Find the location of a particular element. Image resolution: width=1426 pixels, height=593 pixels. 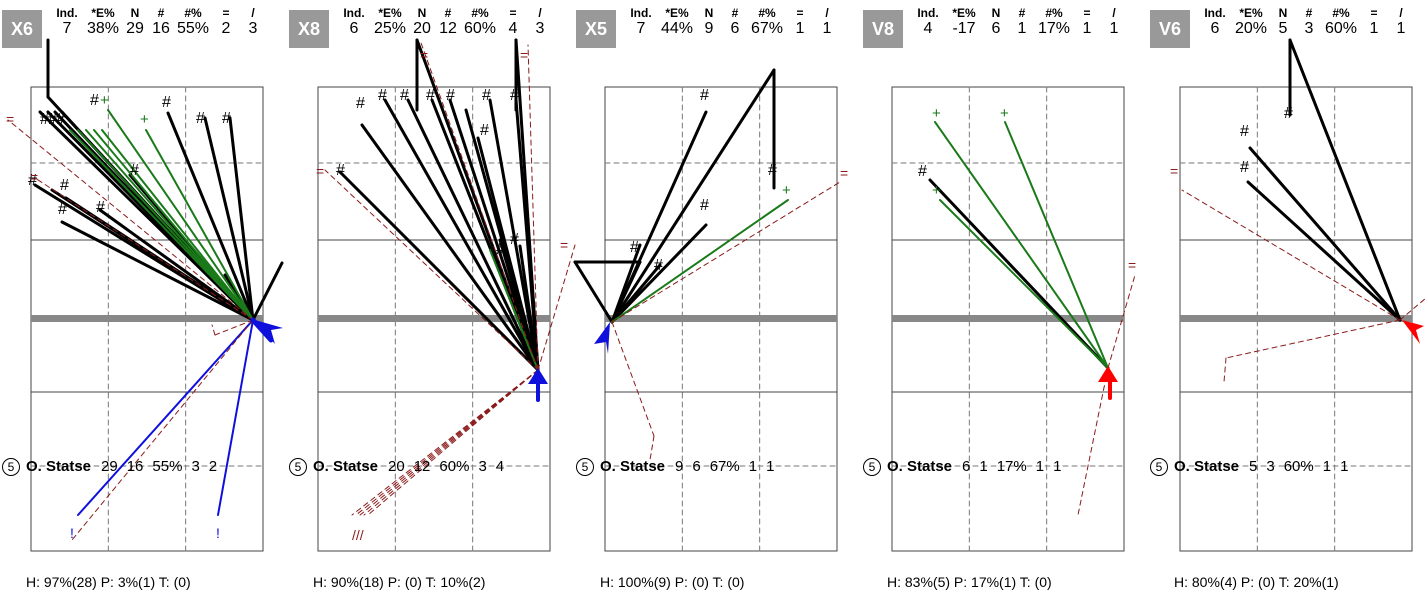

hpt-summary: H: 90%(18) P: (0) T: 10%(2) is located at coordinates (399, 582).